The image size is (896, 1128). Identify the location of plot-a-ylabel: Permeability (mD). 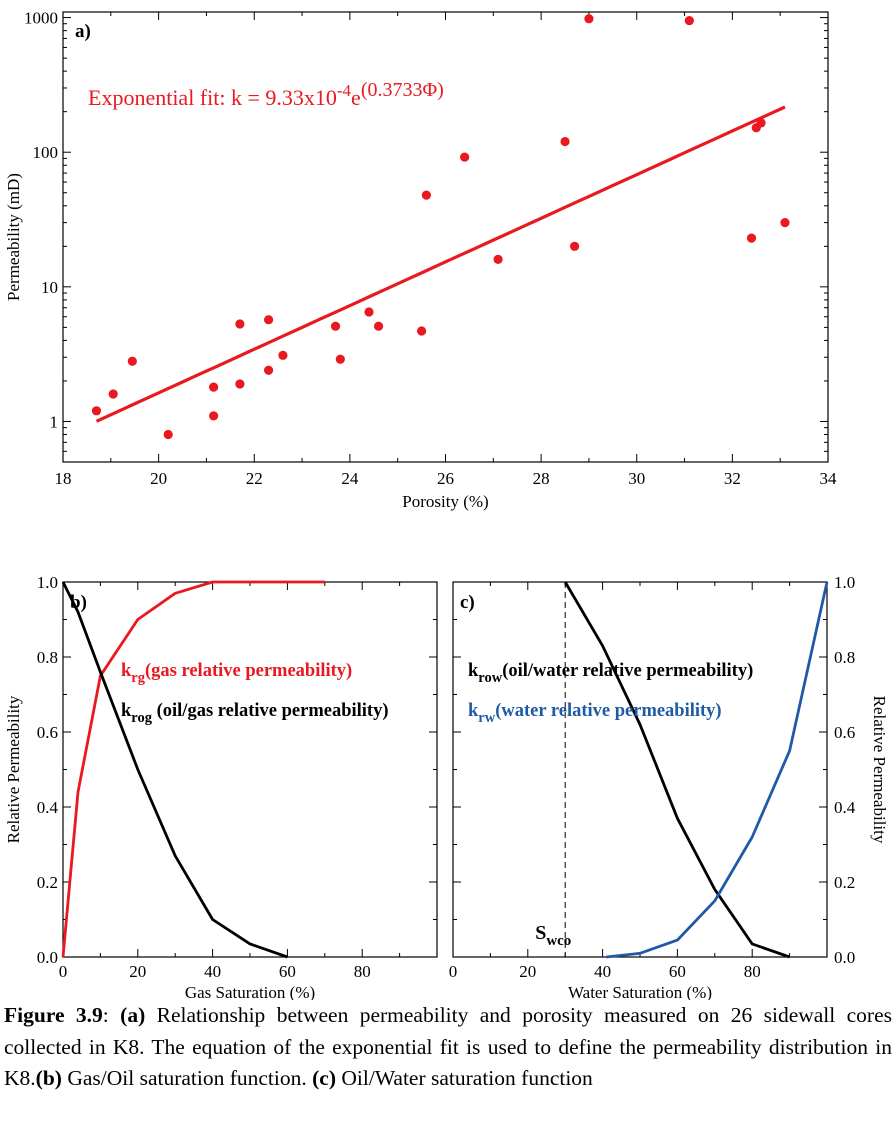
(13, 237).